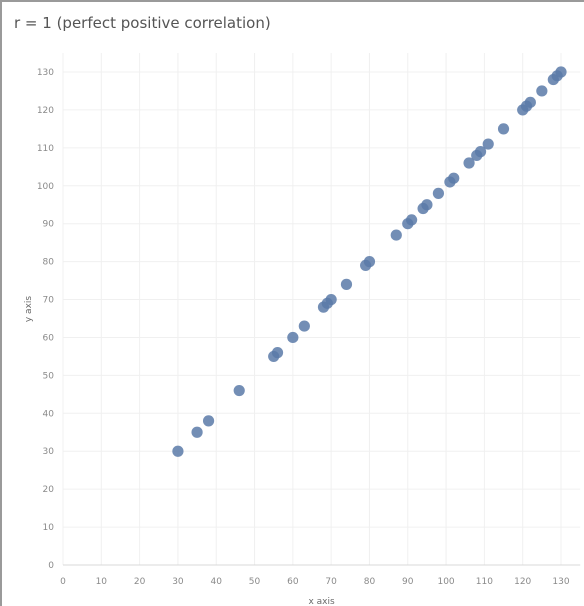  What do you see at coordinates (45, 73) in the screenshot?
I see `y-tick-label: 130` at bounding box center [45, 73].